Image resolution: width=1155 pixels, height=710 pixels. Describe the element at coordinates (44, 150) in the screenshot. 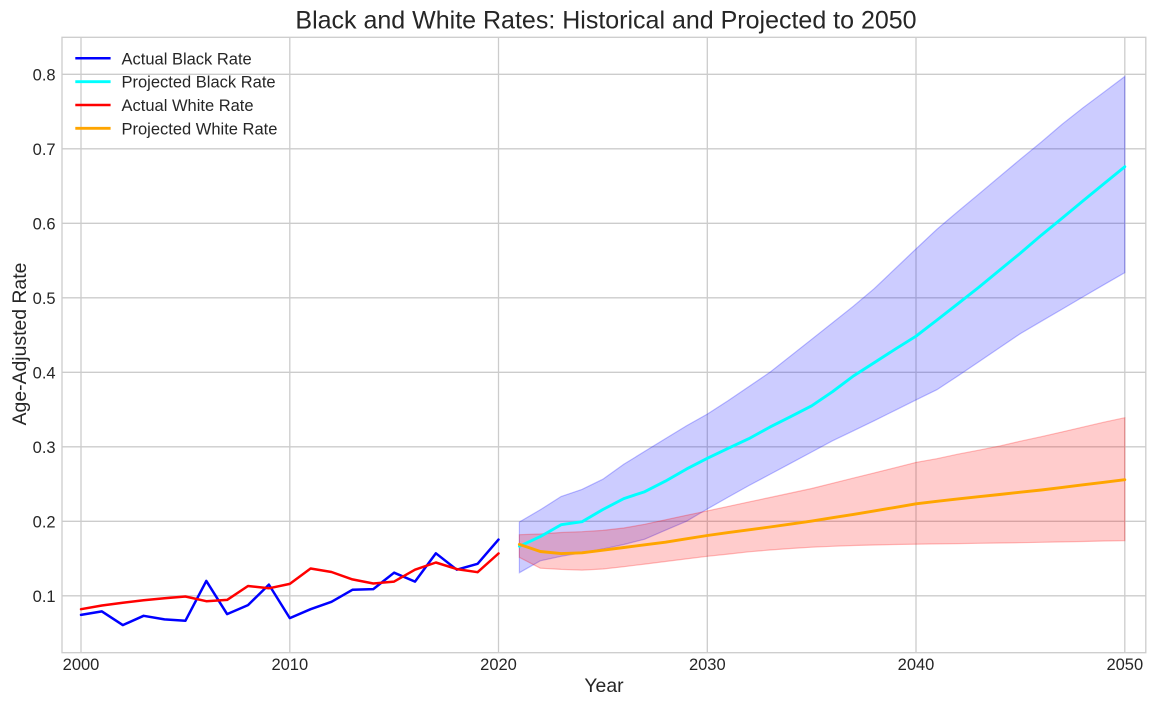

I see `svg-text: 0.7` at that location.